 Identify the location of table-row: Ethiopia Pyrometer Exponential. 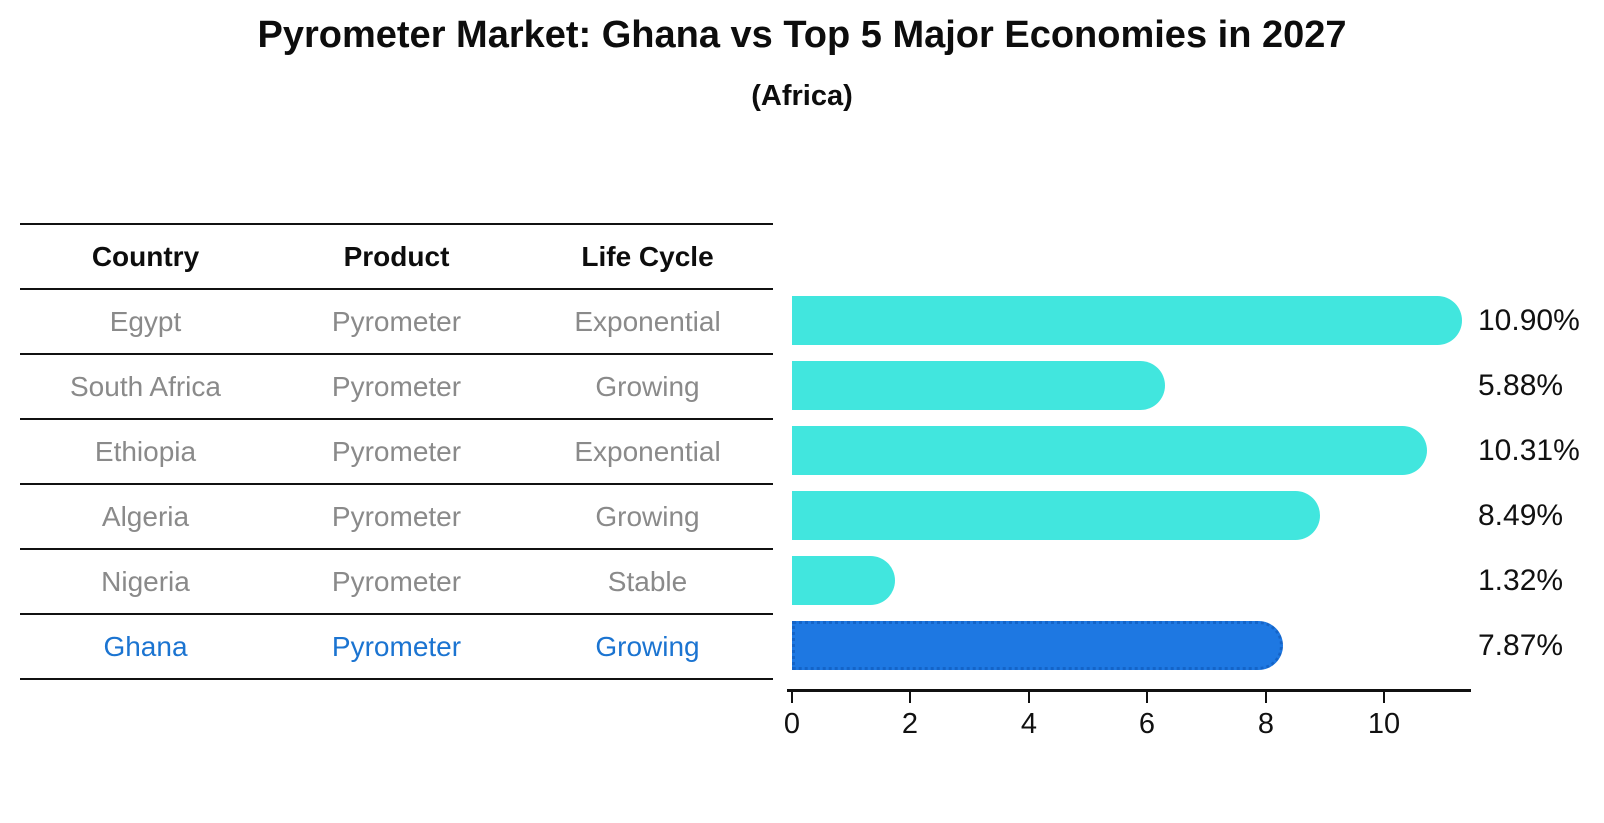
(396, 452).